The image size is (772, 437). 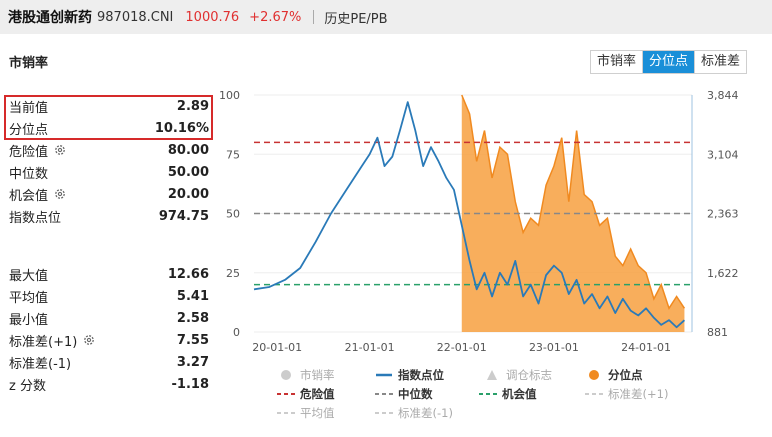 What do you see at coordinates (723, 214) in the screenshot?
I see `y2-tick-label: 2,363` at bounding box center [723, 214].